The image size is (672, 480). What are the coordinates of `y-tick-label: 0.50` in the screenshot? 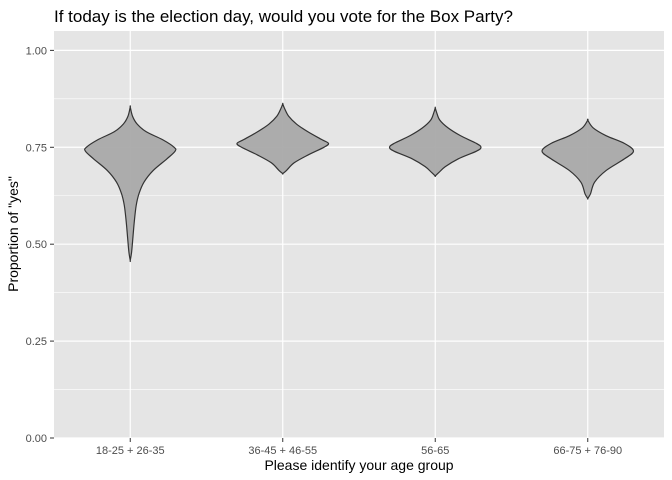 It's located at (36, 245).